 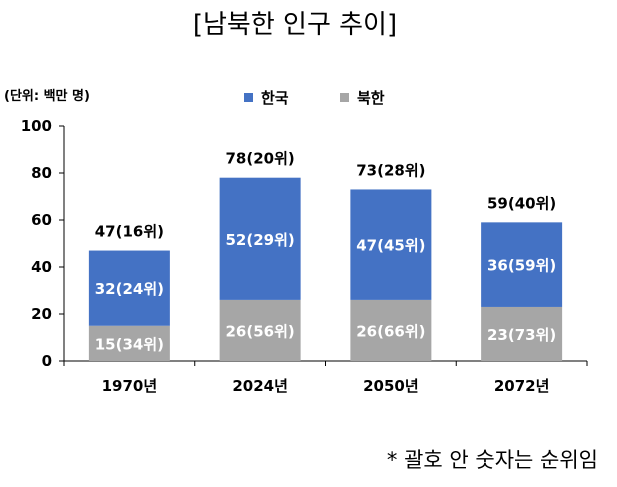 I want to click on data-label: 52(29위), so click(x=259, y=240).